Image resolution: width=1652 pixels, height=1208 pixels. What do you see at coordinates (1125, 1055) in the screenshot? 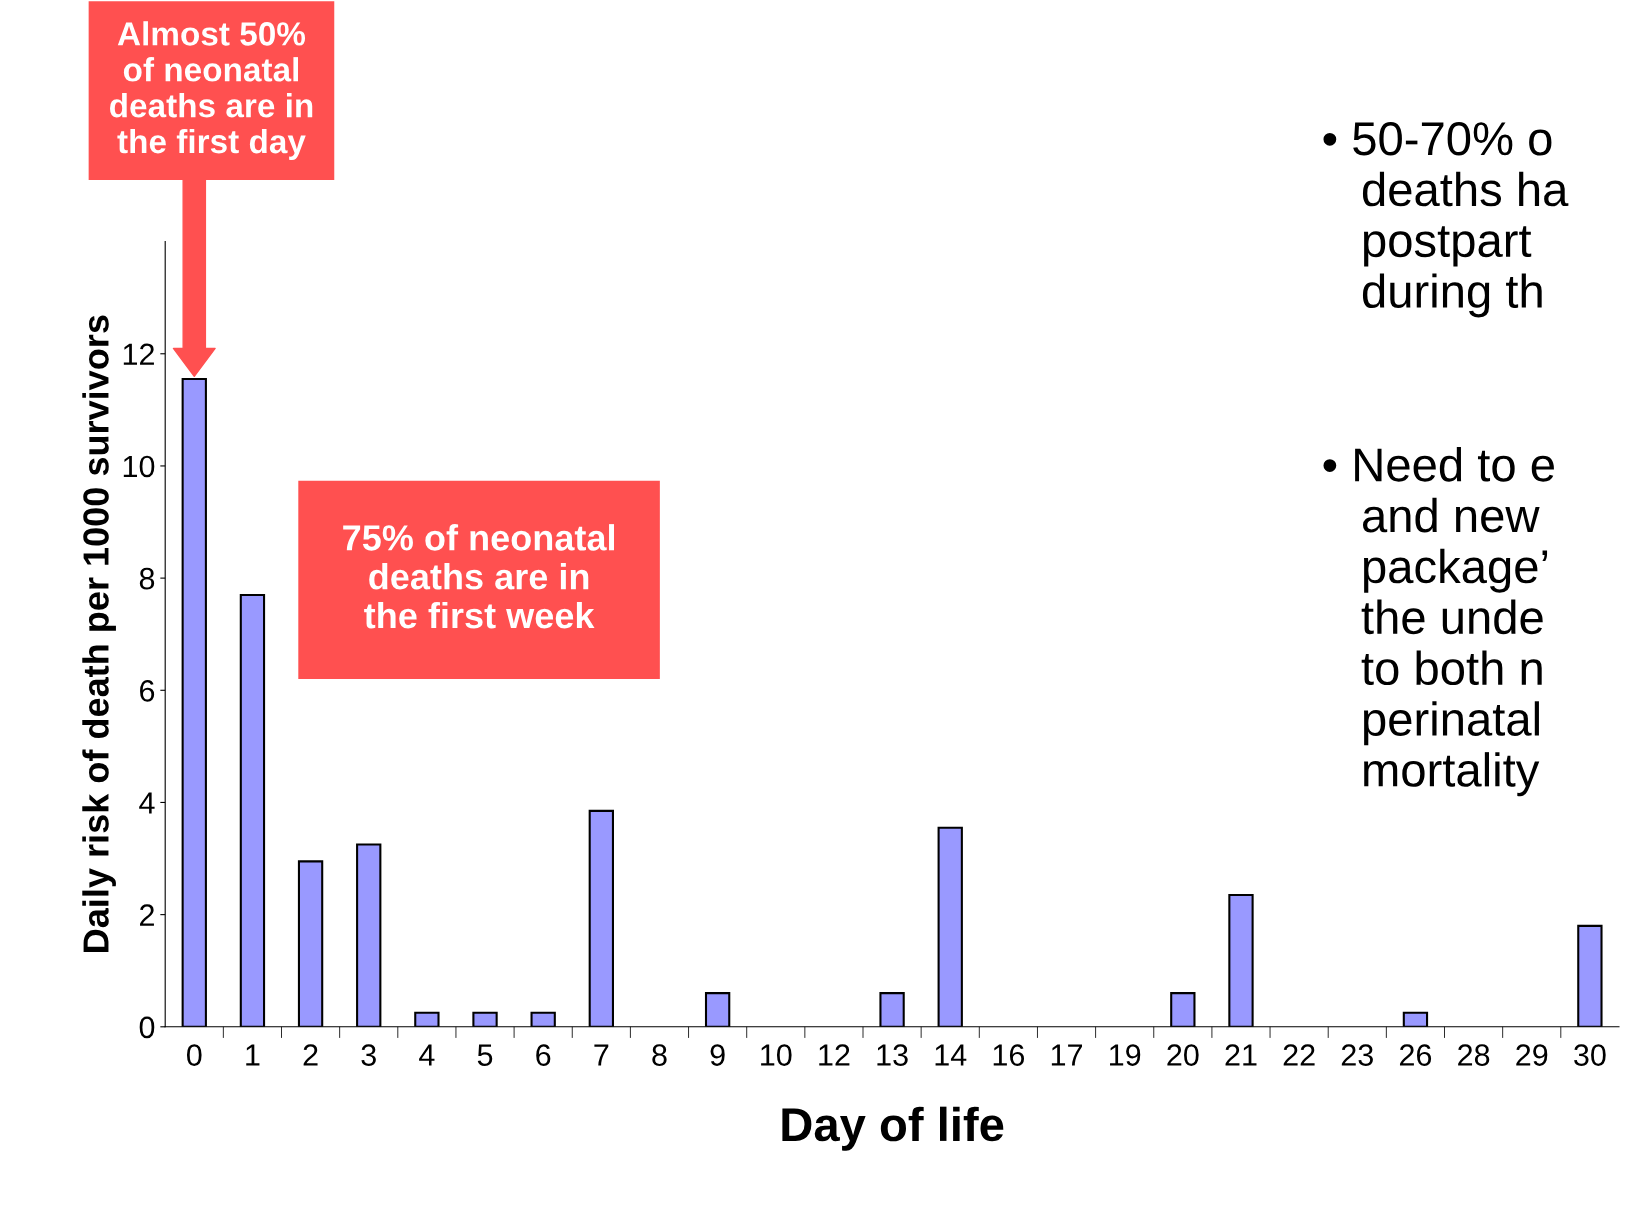
I see `x-tick-label: 19` at bounding box center [1125, 1055].